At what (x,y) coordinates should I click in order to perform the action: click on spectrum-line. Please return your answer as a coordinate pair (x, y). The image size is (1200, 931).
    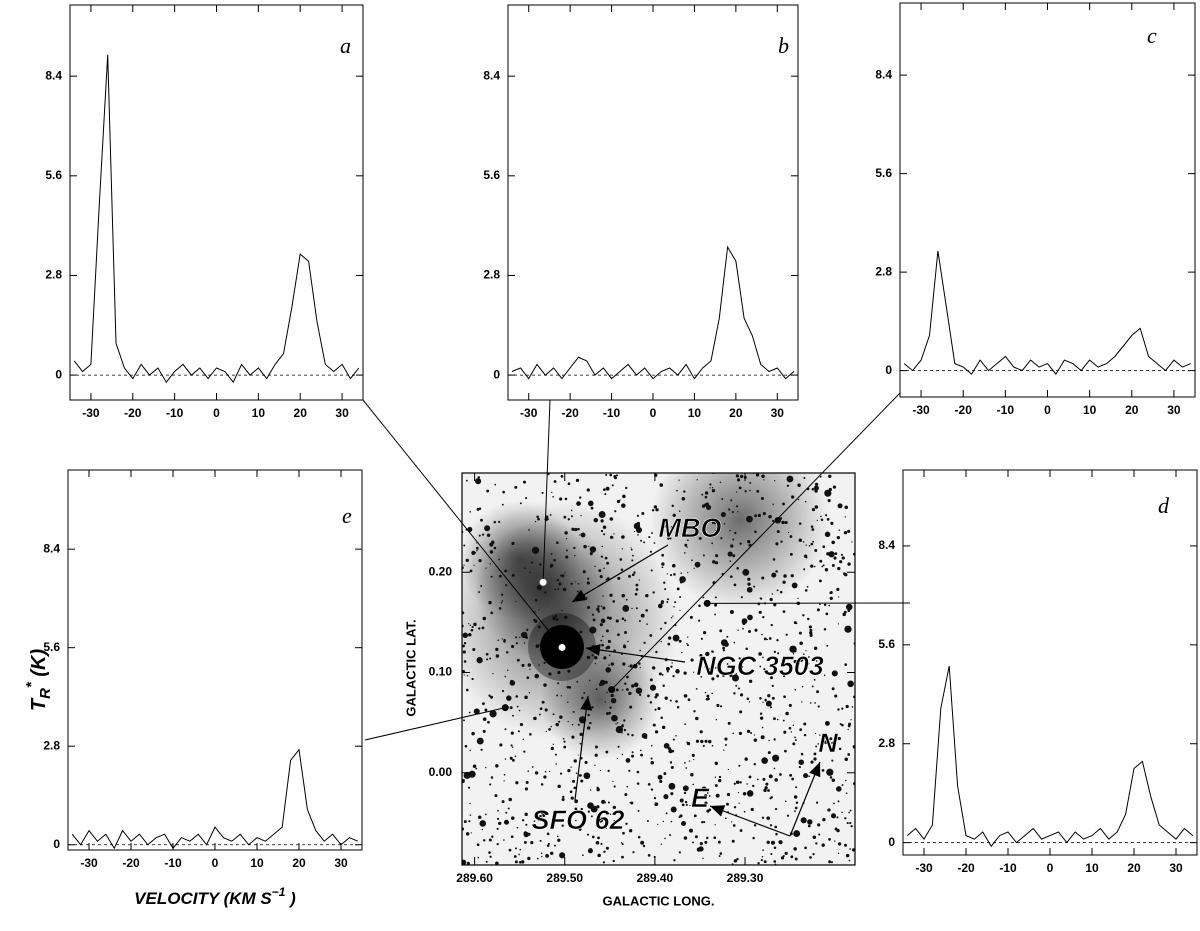
    Looking at the image, I should click on (216, 218).